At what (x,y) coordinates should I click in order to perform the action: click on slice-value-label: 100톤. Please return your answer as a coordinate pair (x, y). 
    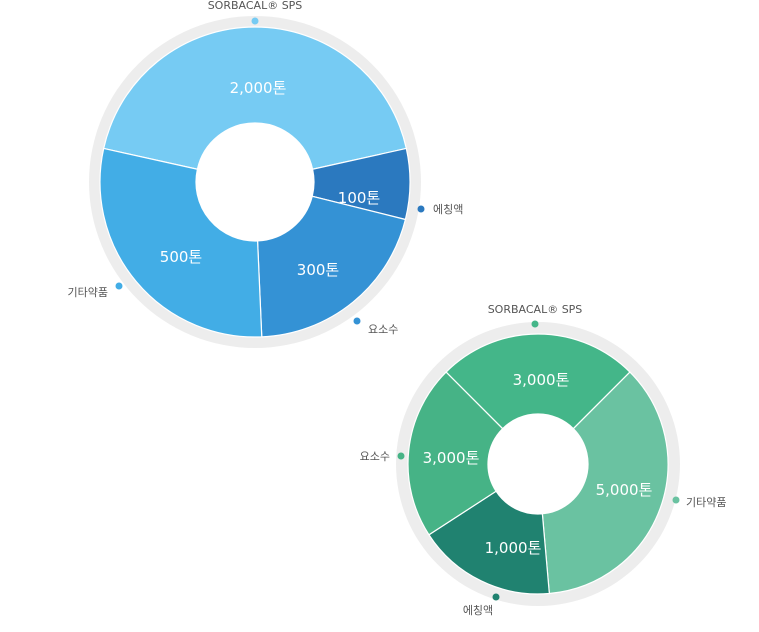
    Looking at the image, I should click on (359, 198).